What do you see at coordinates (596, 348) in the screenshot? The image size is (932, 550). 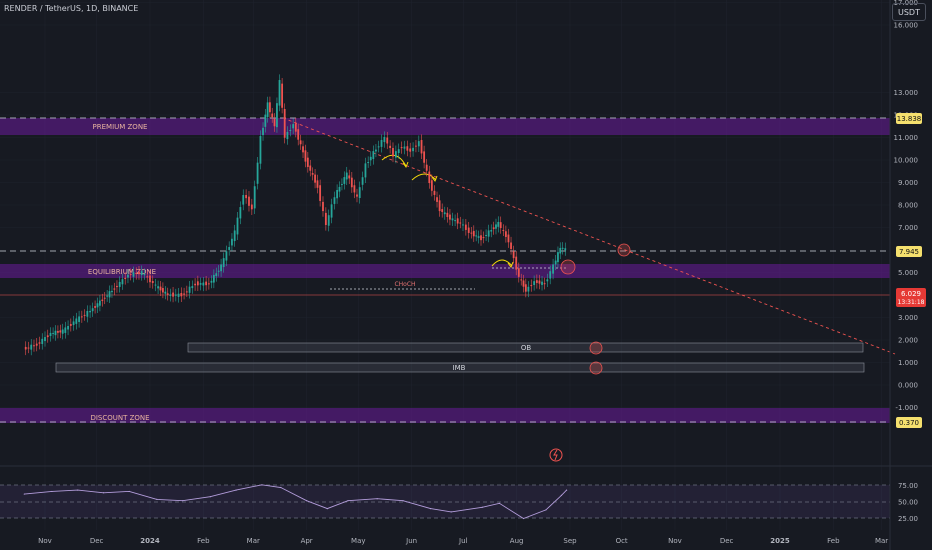 I see `ob-circle` at bounding box center [596, 348].